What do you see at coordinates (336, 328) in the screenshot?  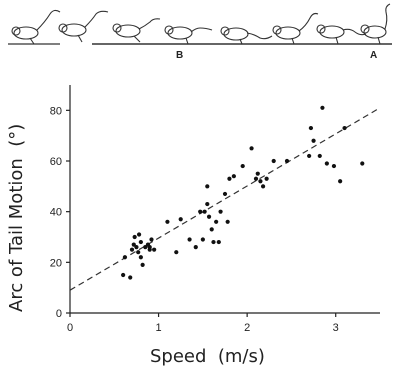 I see `x-tick-label: 3` at bounding box center [336, 328].